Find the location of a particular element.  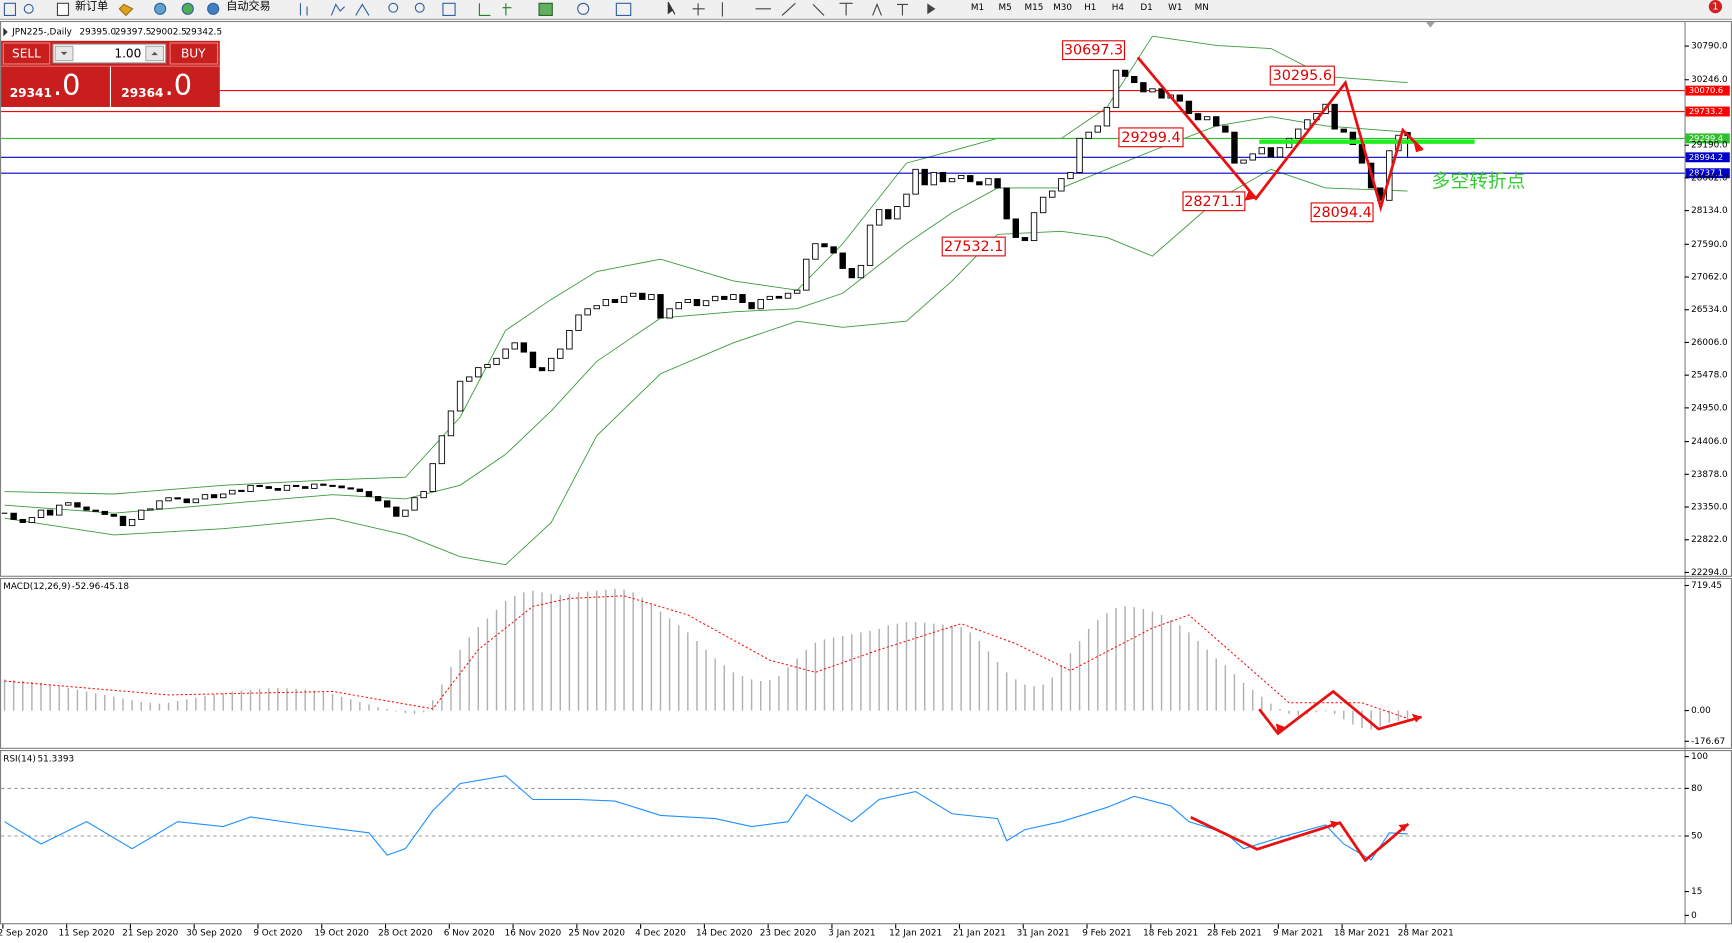

toolbar is located at coordinates (866, 9).